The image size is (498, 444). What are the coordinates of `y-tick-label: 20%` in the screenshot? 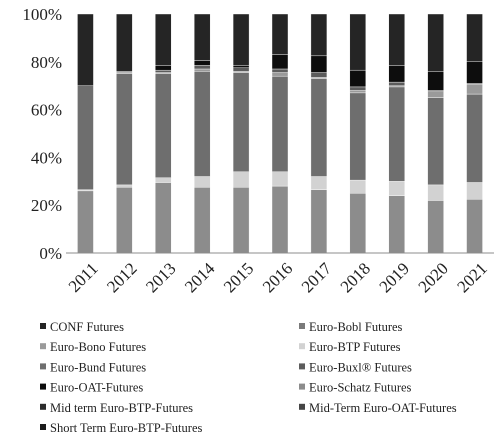 It's located at (46, 205).